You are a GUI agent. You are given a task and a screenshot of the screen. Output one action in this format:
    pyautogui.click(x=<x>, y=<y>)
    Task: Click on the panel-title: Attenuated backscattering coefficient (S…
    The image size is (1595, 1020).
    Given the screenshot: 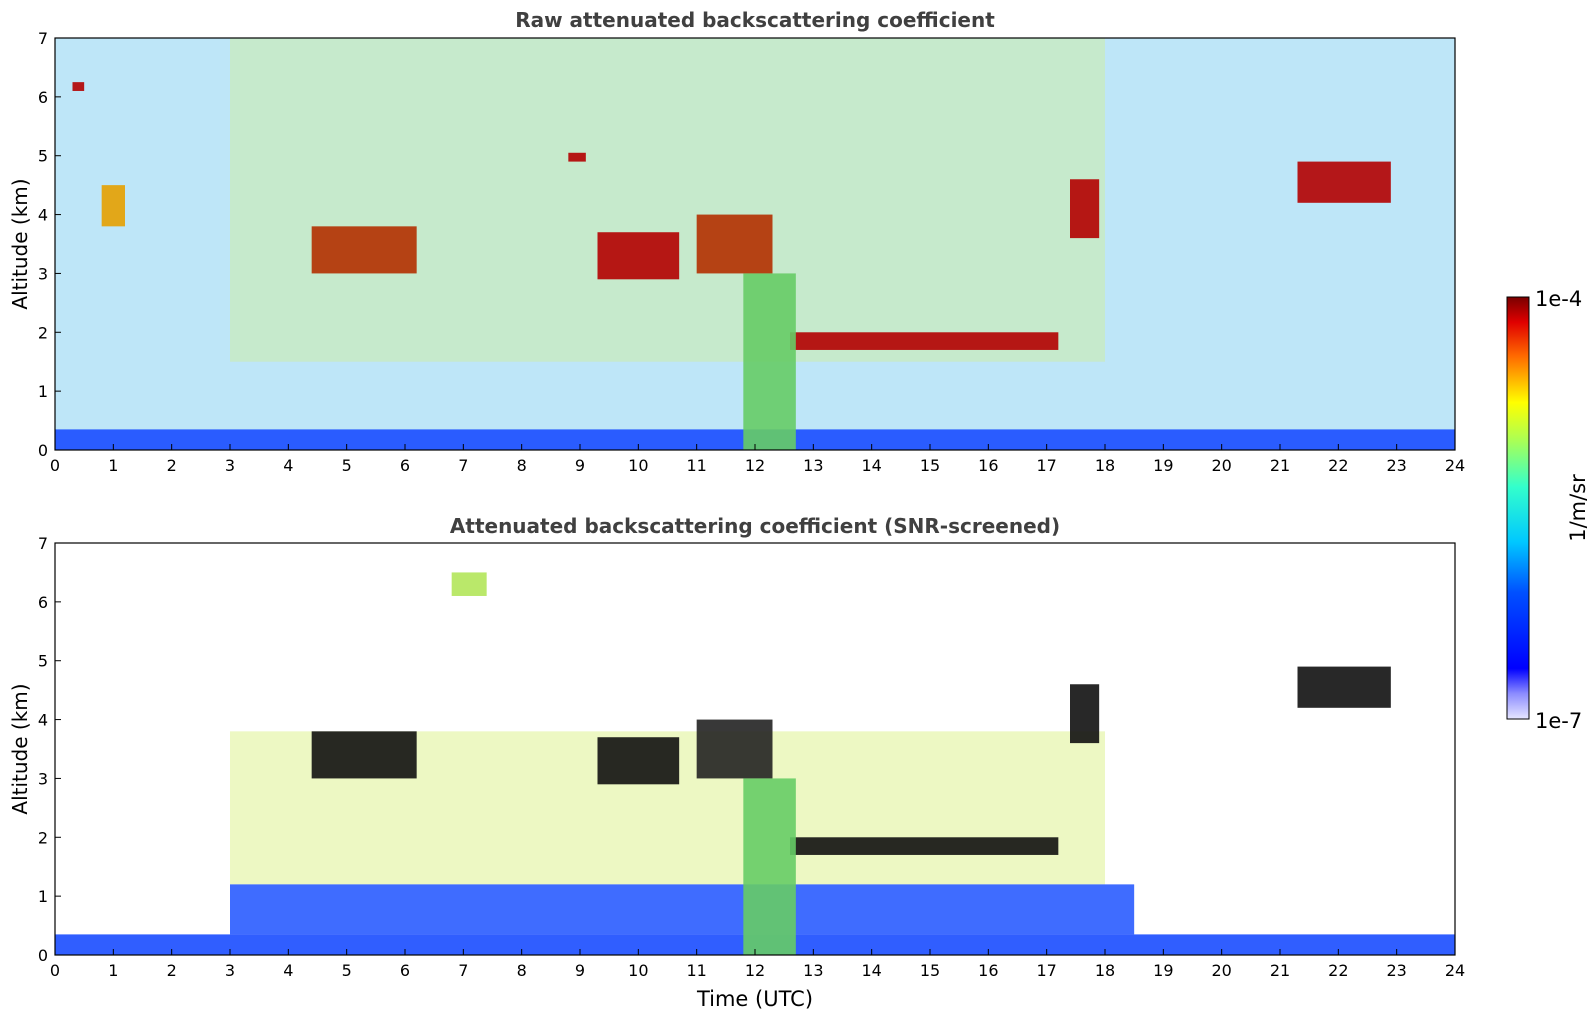 What is the action you would take?
    pyautogui.click(x=755, y=526)
    